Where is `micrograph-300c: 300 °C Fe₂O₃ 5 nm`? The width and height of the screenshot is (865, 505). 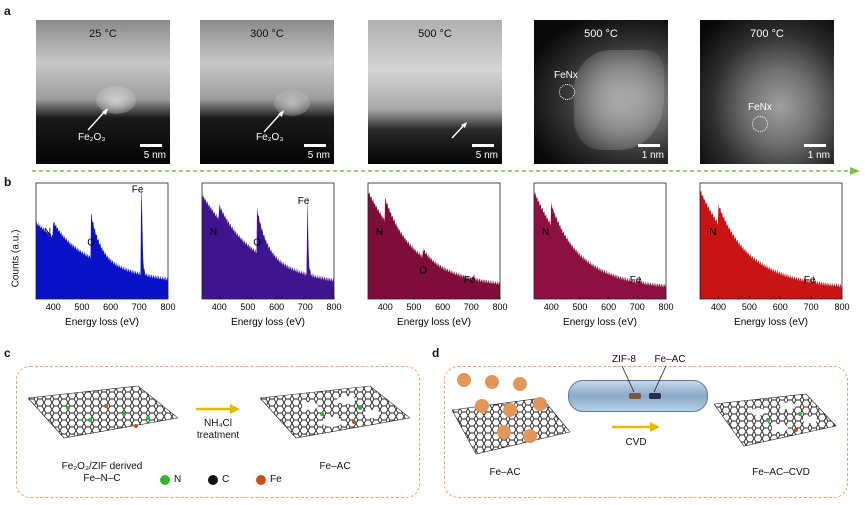 micrograph-300c: 300 °C Fe₂O₃ 5 nm is located at coordinates (267, 92).